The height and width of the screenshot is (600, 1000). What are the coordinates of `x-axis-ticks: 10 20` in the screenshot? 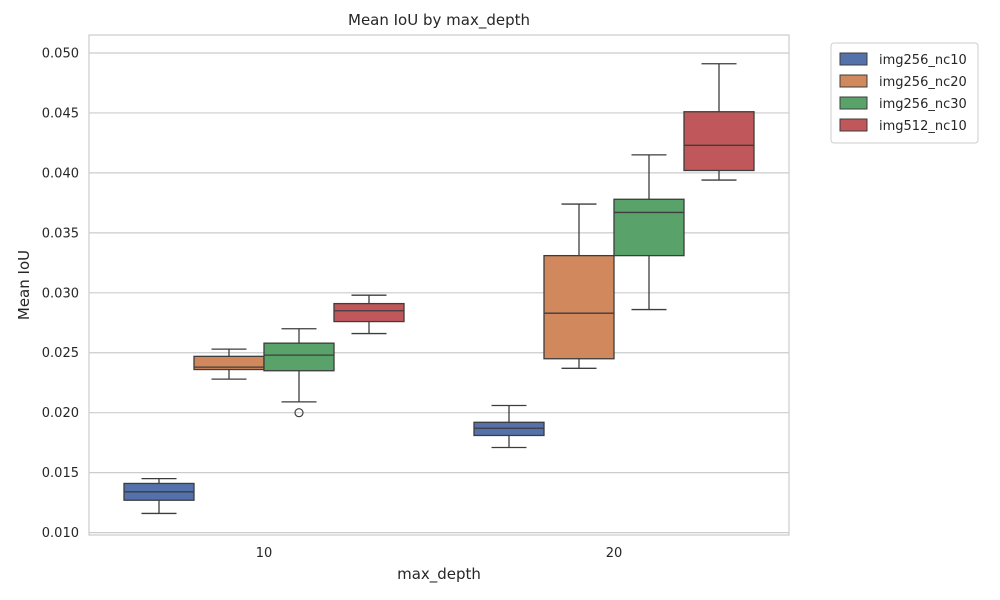 It's located at (439, 553).